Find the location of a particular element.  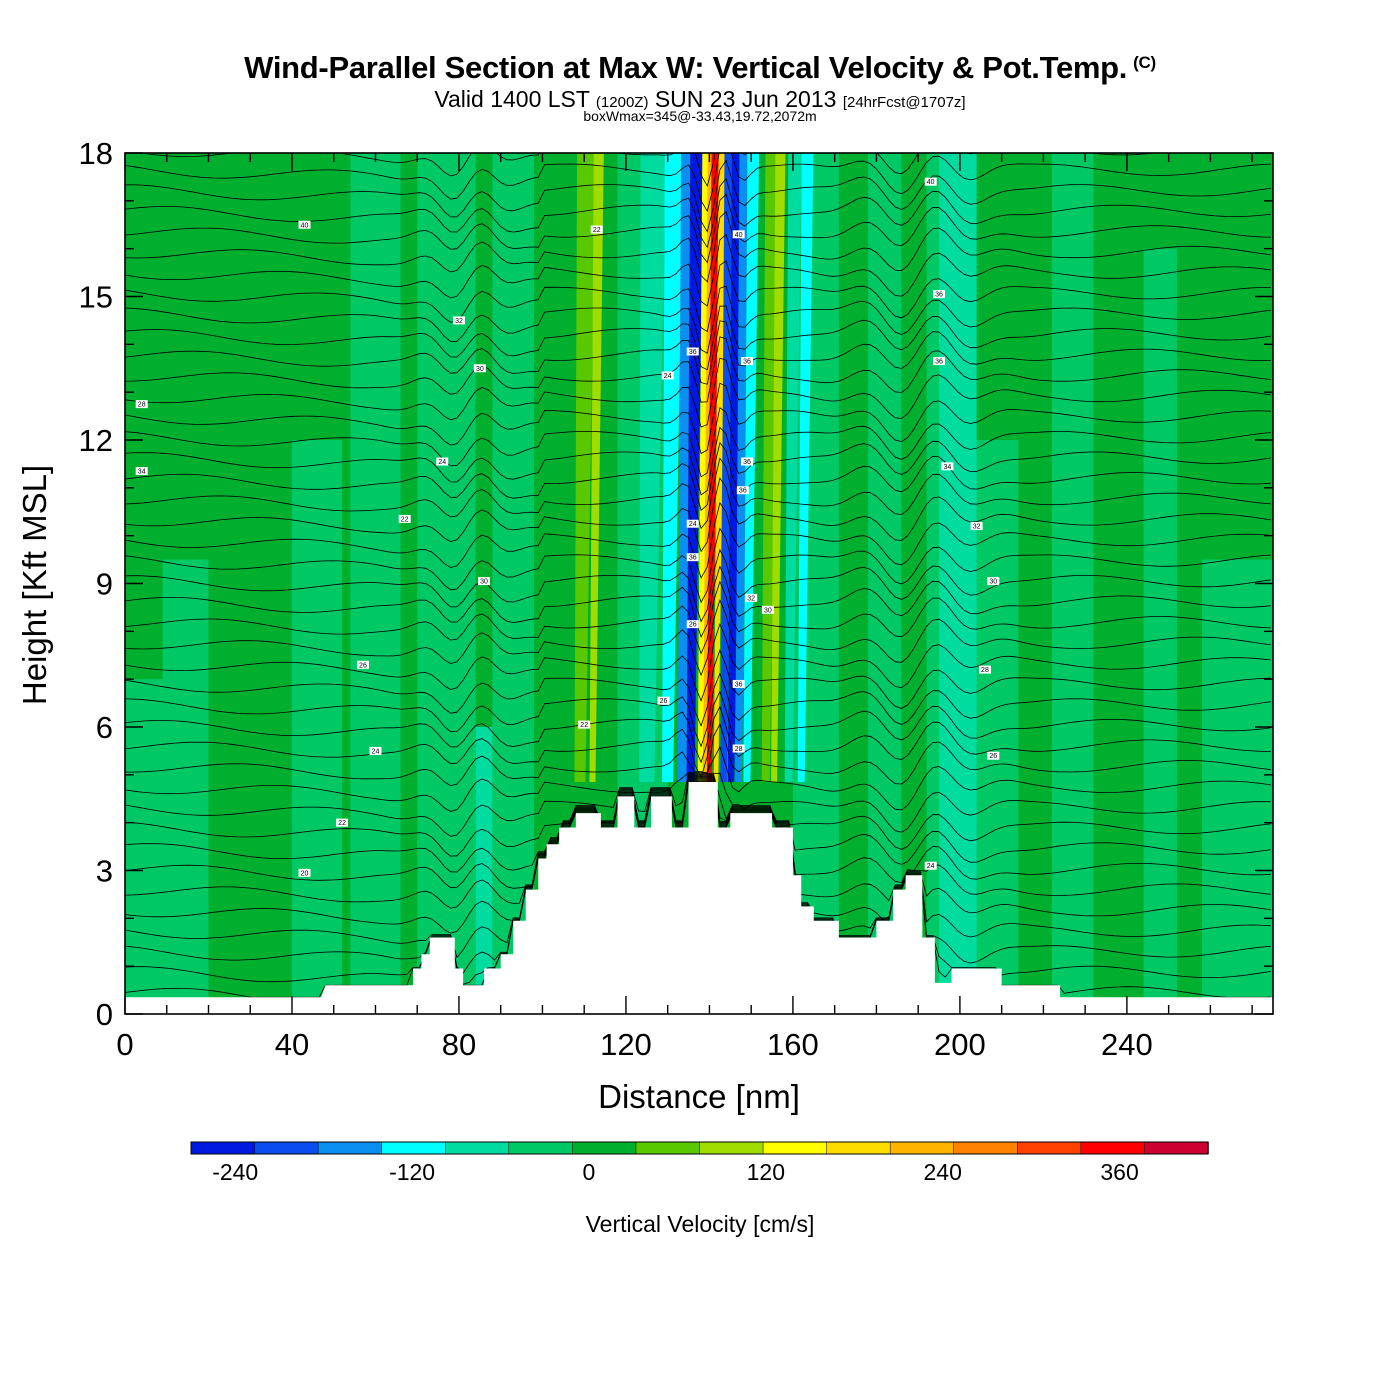

terrain-mask is located at coordinates (699, 898).